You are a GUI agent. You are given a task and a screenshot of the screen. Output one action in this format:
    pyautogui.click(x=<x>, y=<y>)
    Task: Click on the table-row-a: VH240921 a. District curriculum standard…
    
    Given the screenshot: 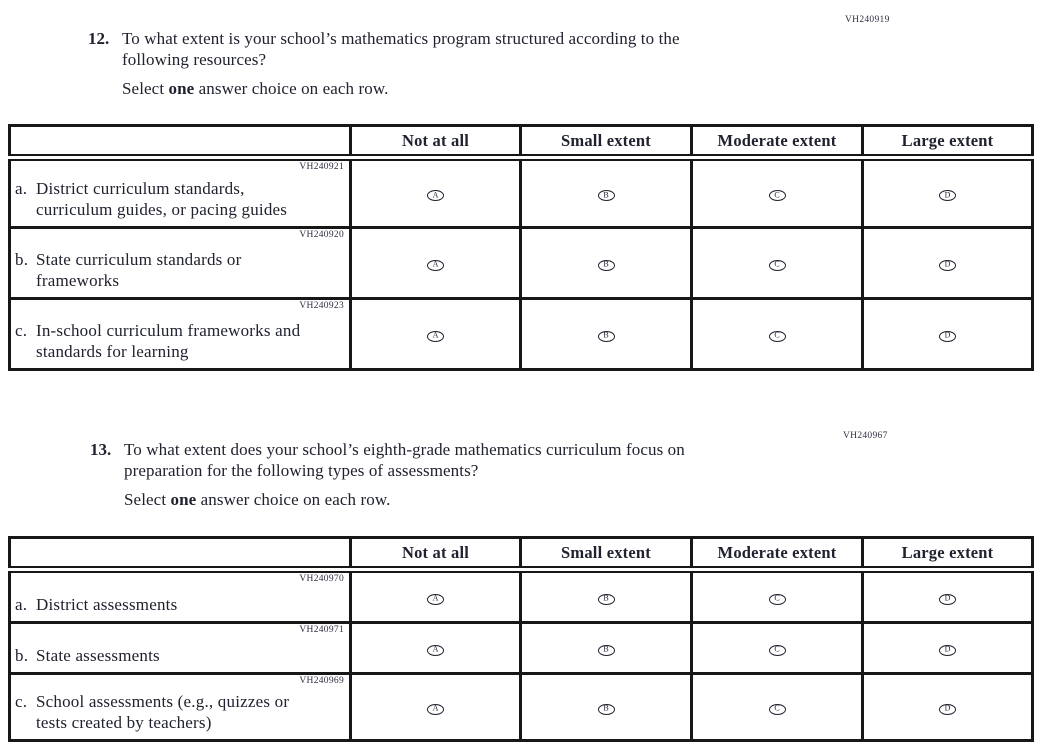 What is the action you would take?
    pyautogui.click(x=521, y=192)
    